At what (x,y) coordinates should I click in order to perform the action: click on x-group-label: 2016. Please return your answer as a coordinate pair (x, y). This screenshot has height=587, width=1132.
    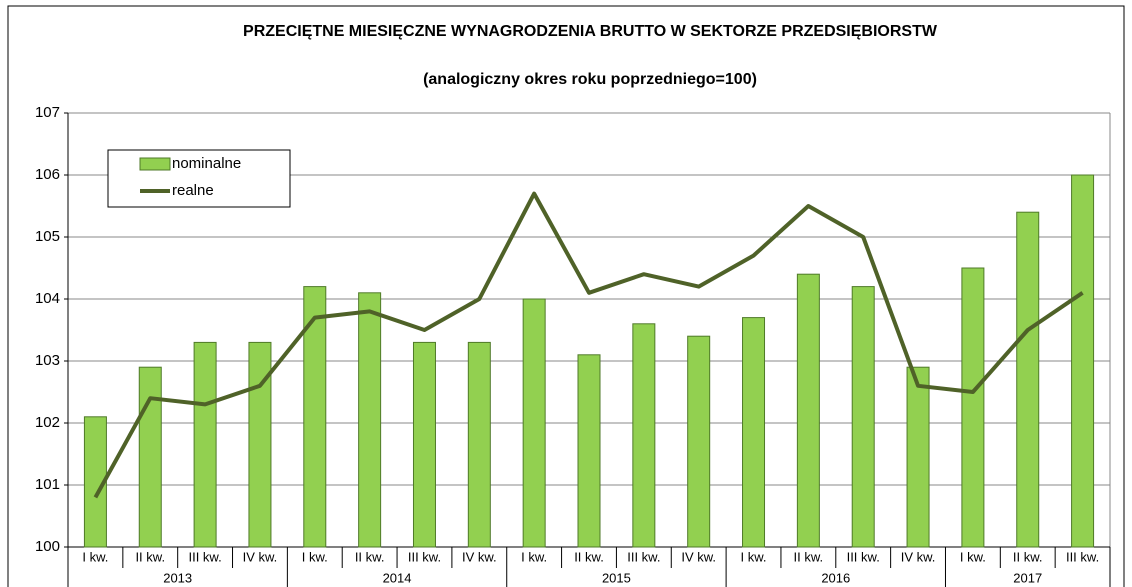
    Looking at the image, I should click on (835, 577).